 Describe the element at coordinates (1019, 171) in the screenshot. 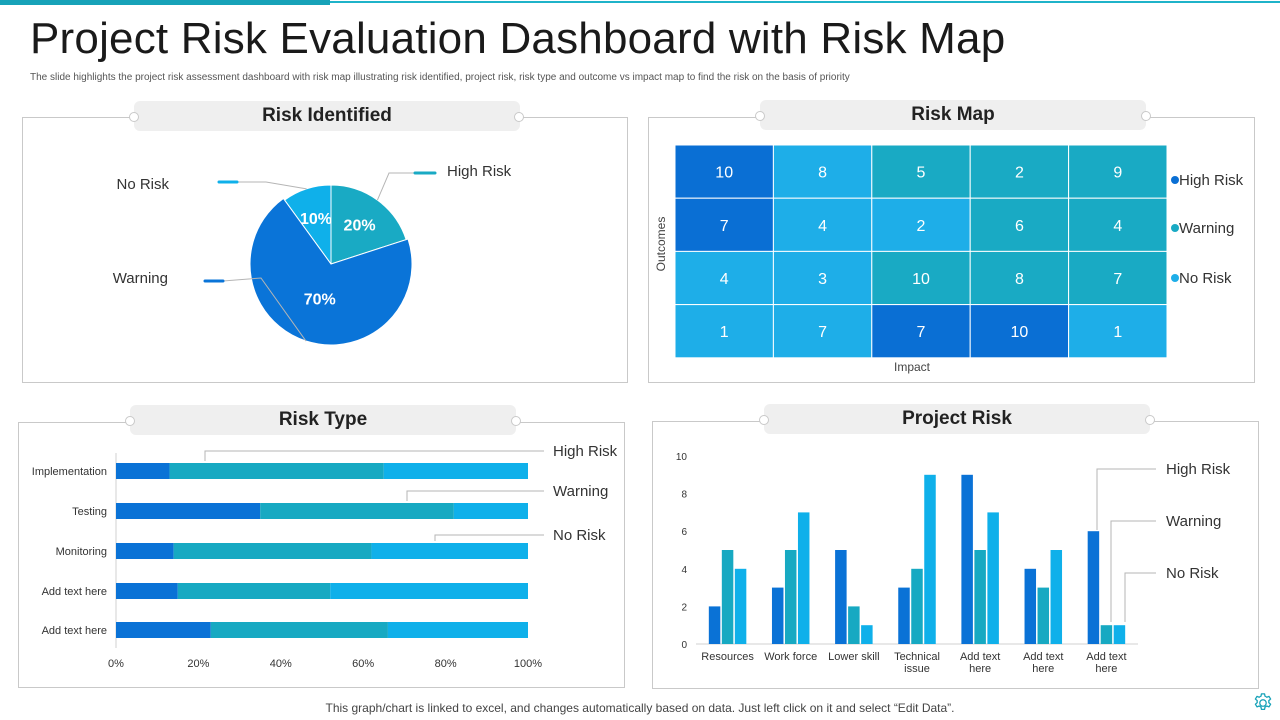

I see `risk-map-cell-r1-c4` at that location.